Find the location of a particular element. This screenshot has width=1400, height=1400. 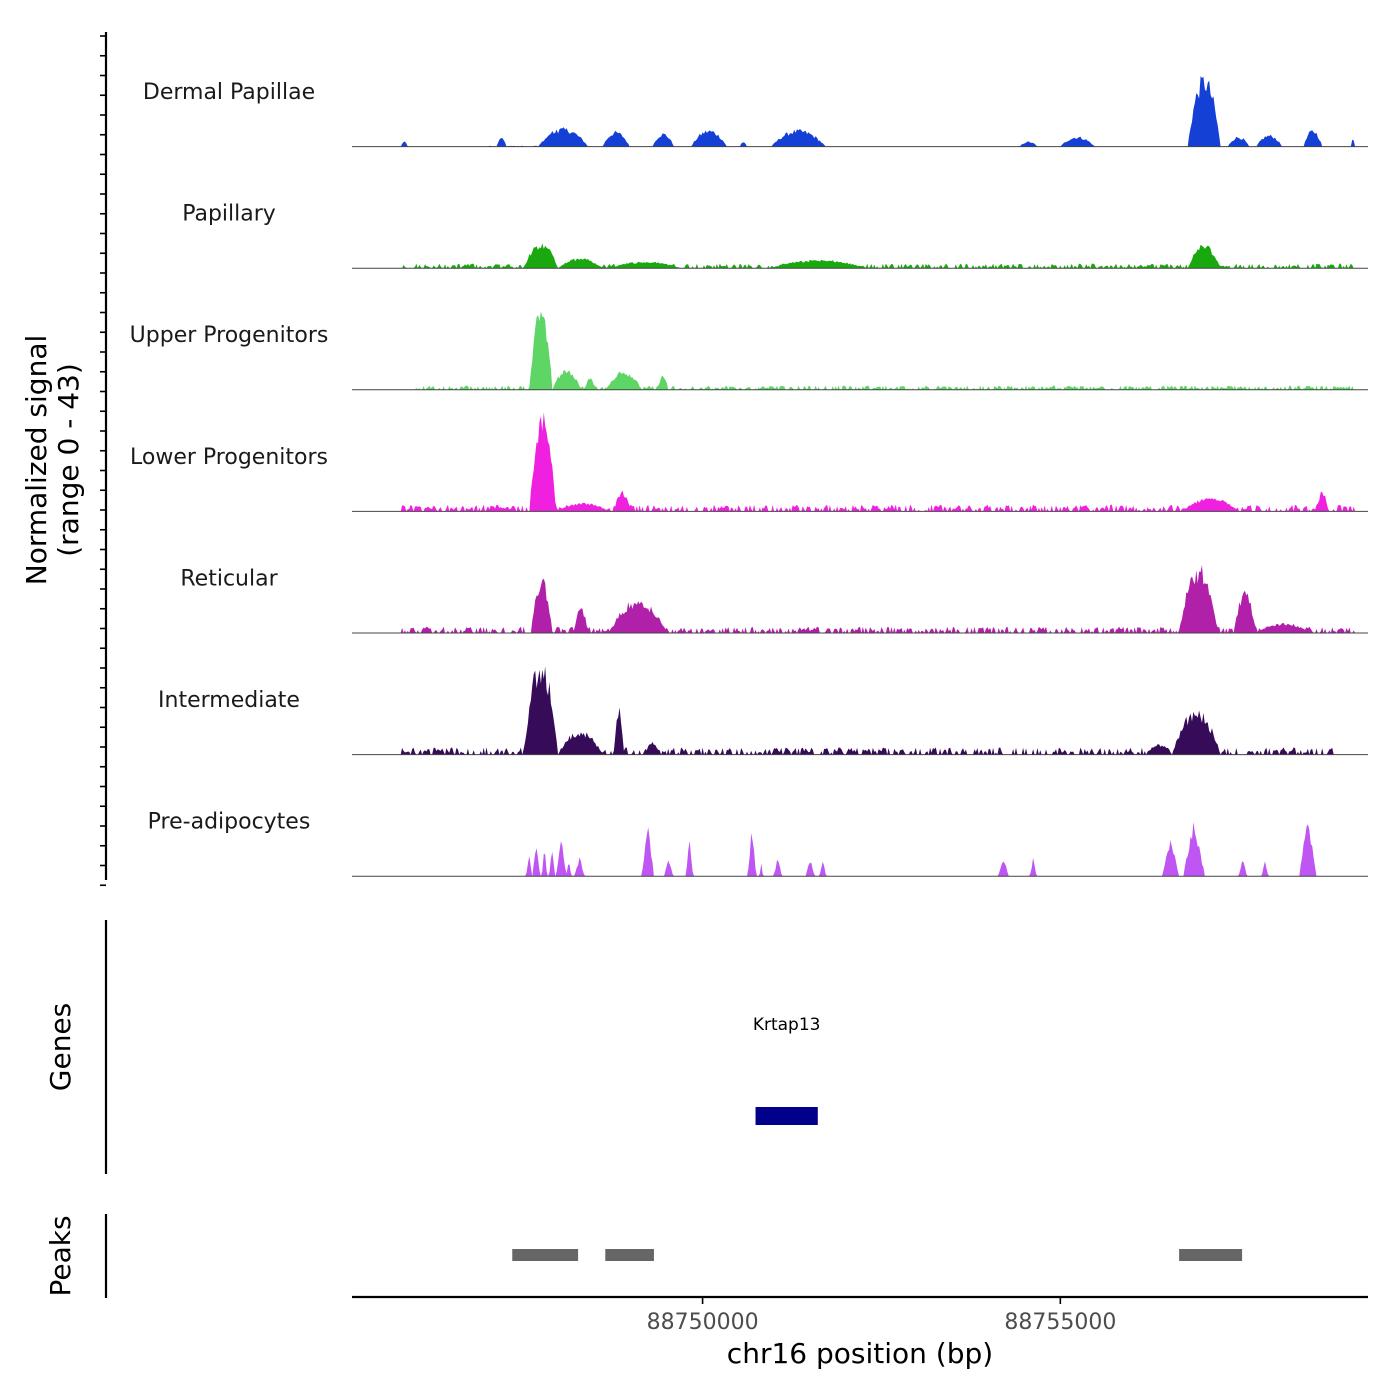

peaks-panel is located at coordinates (877, 1255).